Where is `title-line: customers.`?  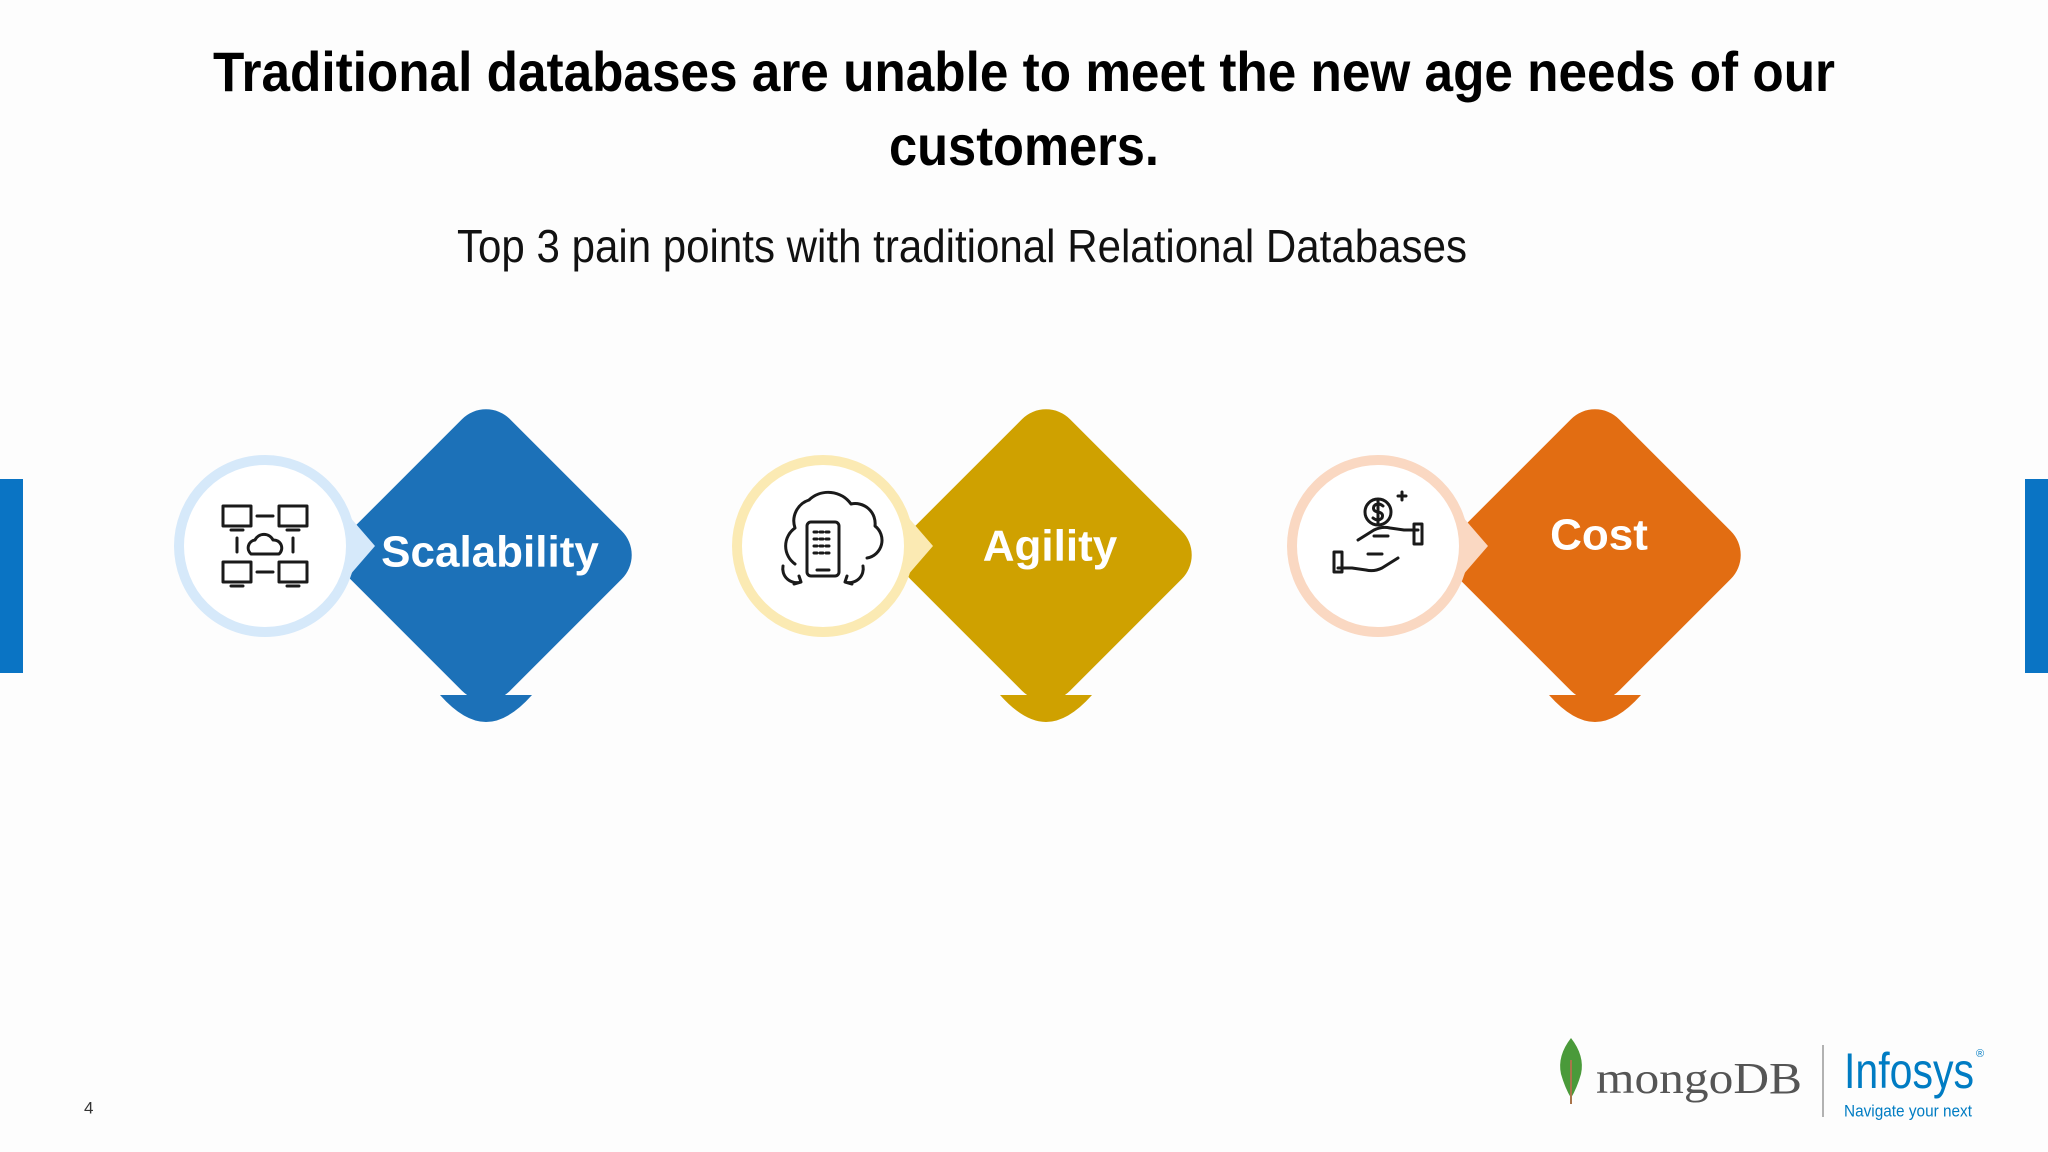 title-line: customers. is located at coordinates (1024, 145).